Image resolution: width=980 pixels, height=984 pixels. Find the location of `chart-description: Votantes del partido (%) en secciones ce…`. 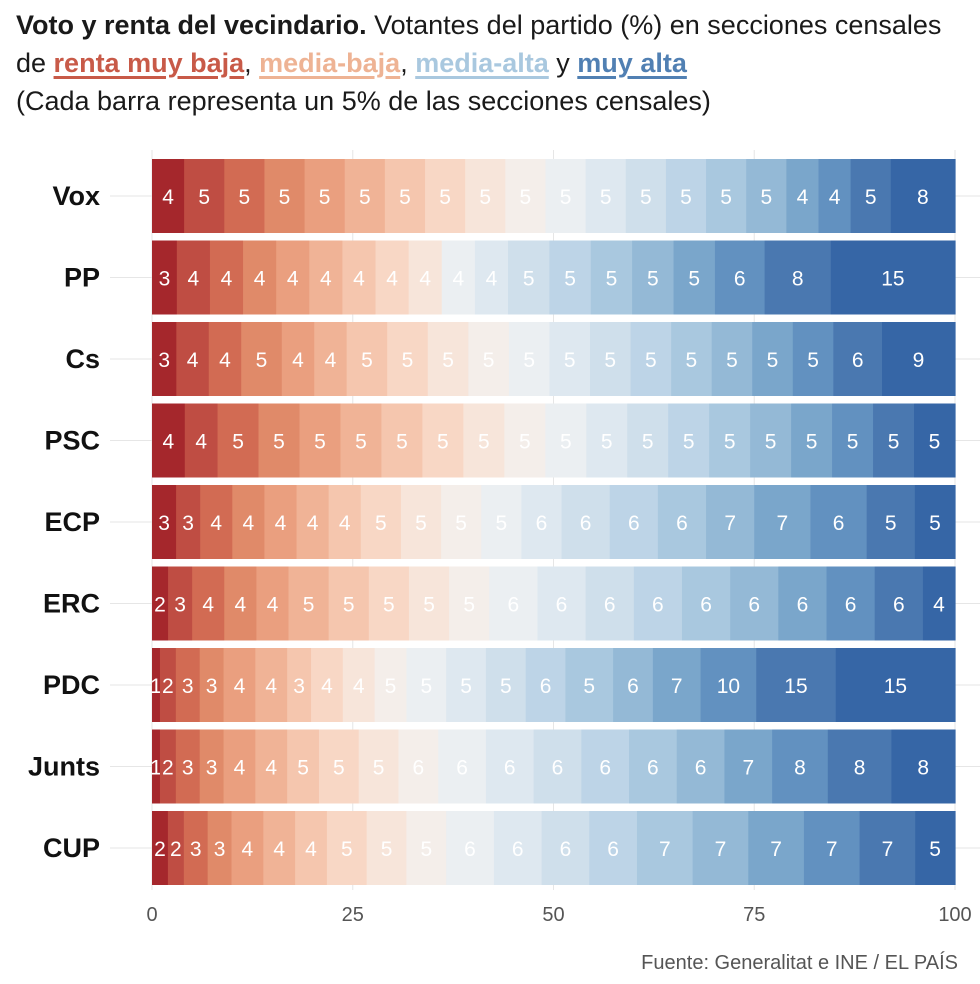

chart-description: Votantes del partido (%) en secciones ce… is located at coordinates (479, 44).